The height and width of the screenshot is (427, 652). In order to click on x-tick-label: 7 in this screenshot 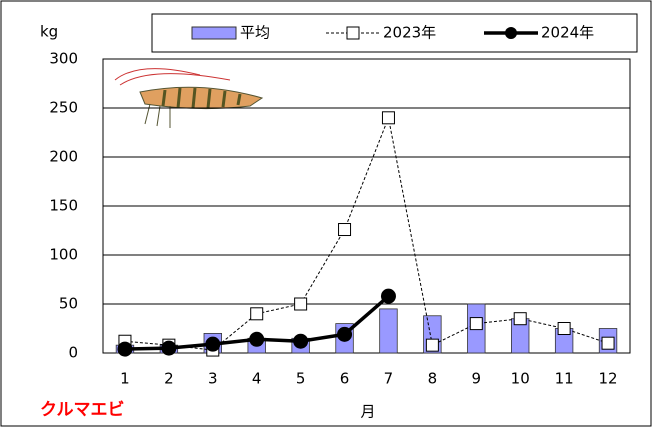, I will do `click(389, 379)`.